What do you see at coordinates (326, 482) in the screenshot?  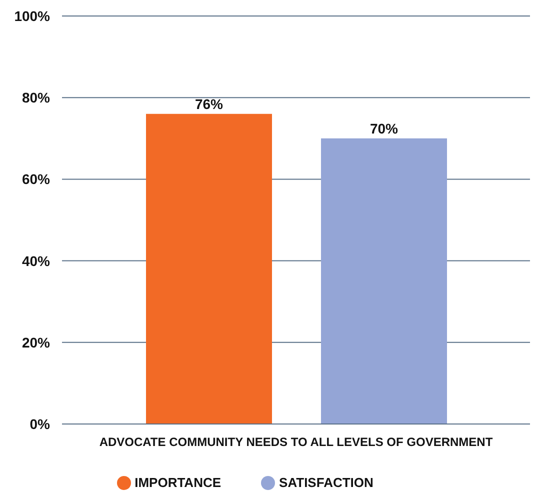 I see `legend-label: SATISFACTION` at bounding box center [326, 482].